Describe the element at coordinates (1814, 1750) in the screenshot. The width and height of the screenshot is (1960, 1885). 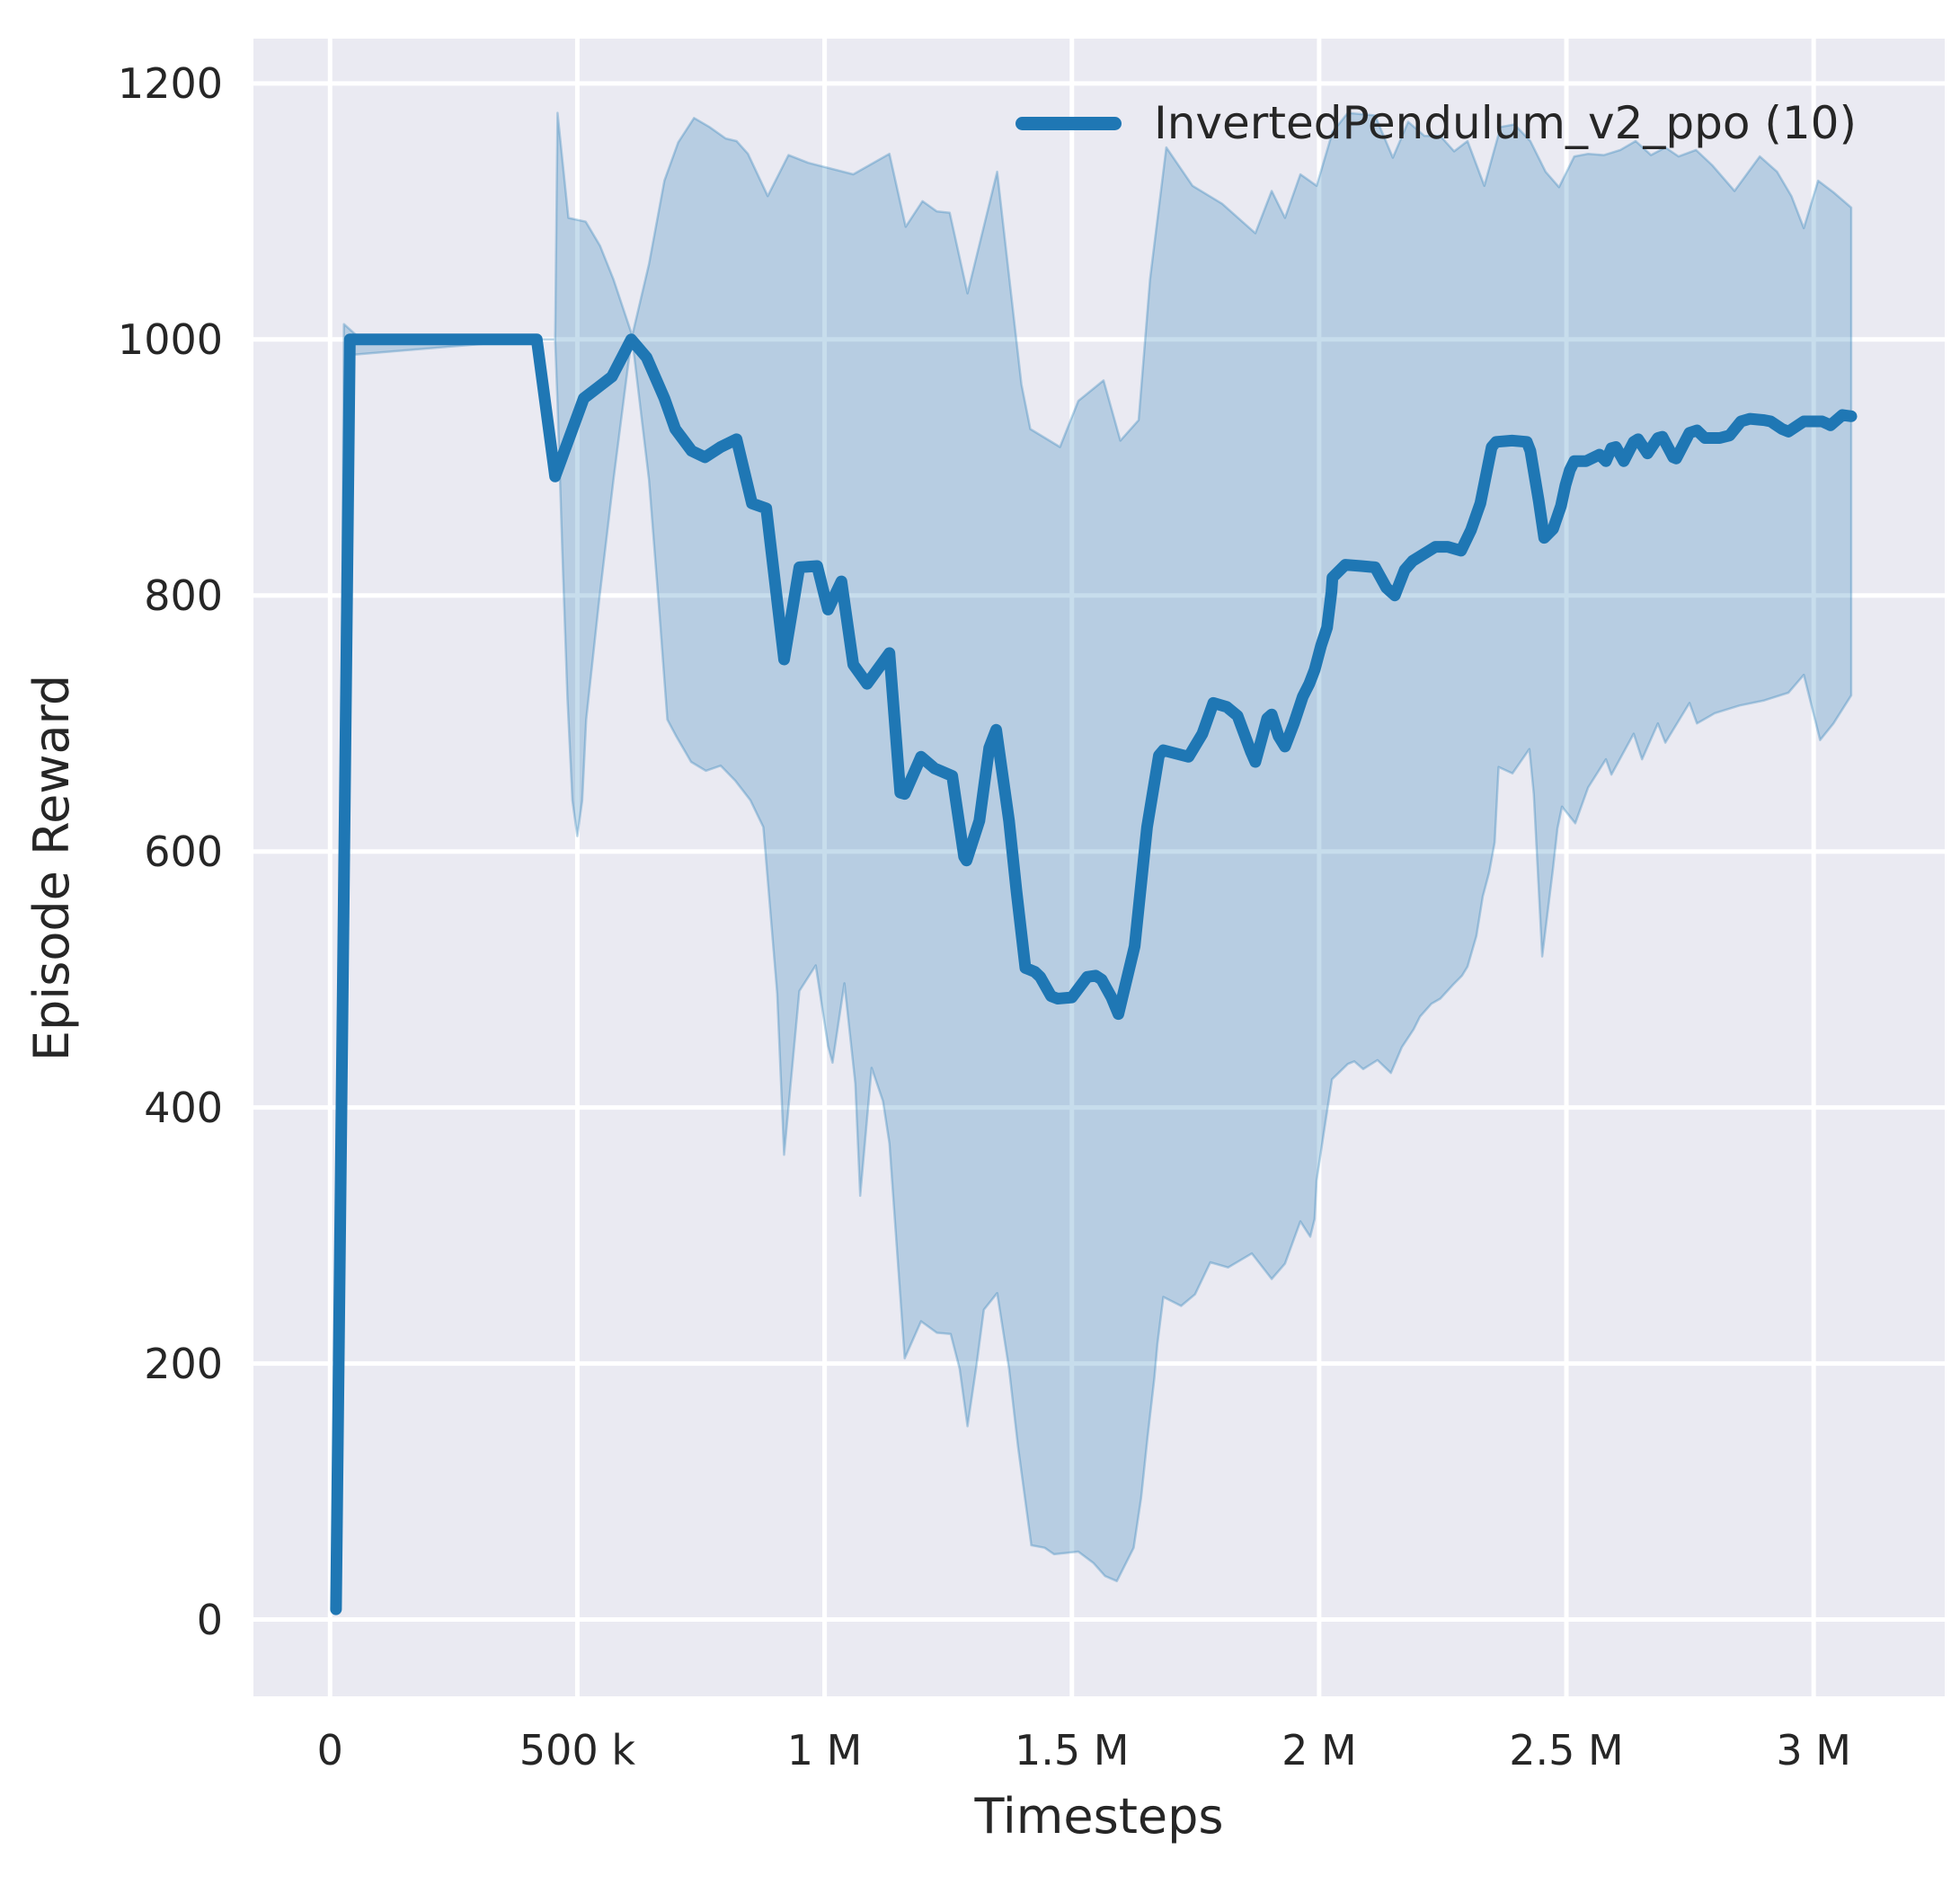
I see `x-tick-label: 3 M` at that location.